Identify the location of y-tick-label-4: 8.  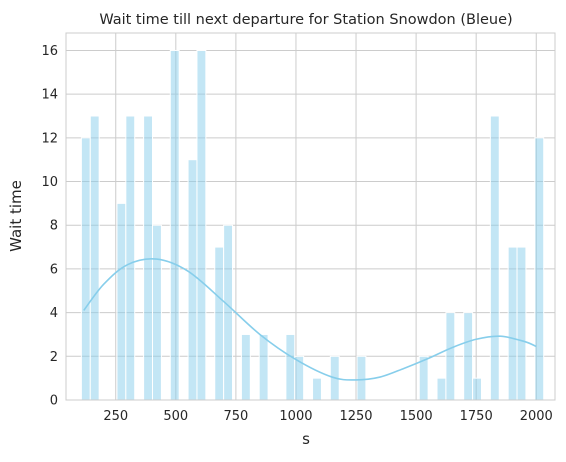
(54, 226).